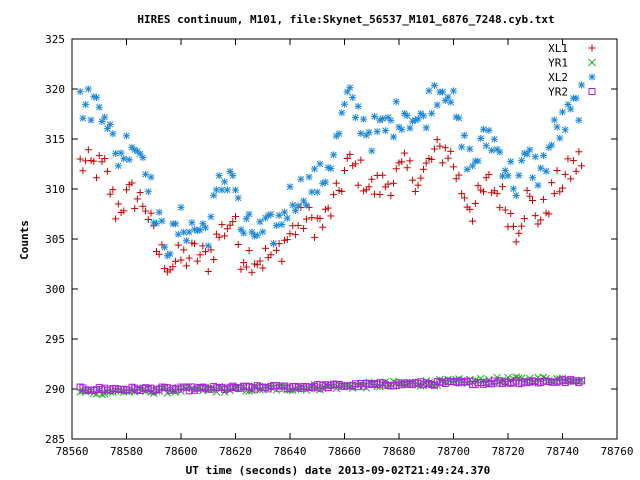 The height and width of the screenshot is (480, 640). What do you see at coordinates (558, 48) in the screenshot?
I see `legend-label: XL1` at bounding box center [558, 48].